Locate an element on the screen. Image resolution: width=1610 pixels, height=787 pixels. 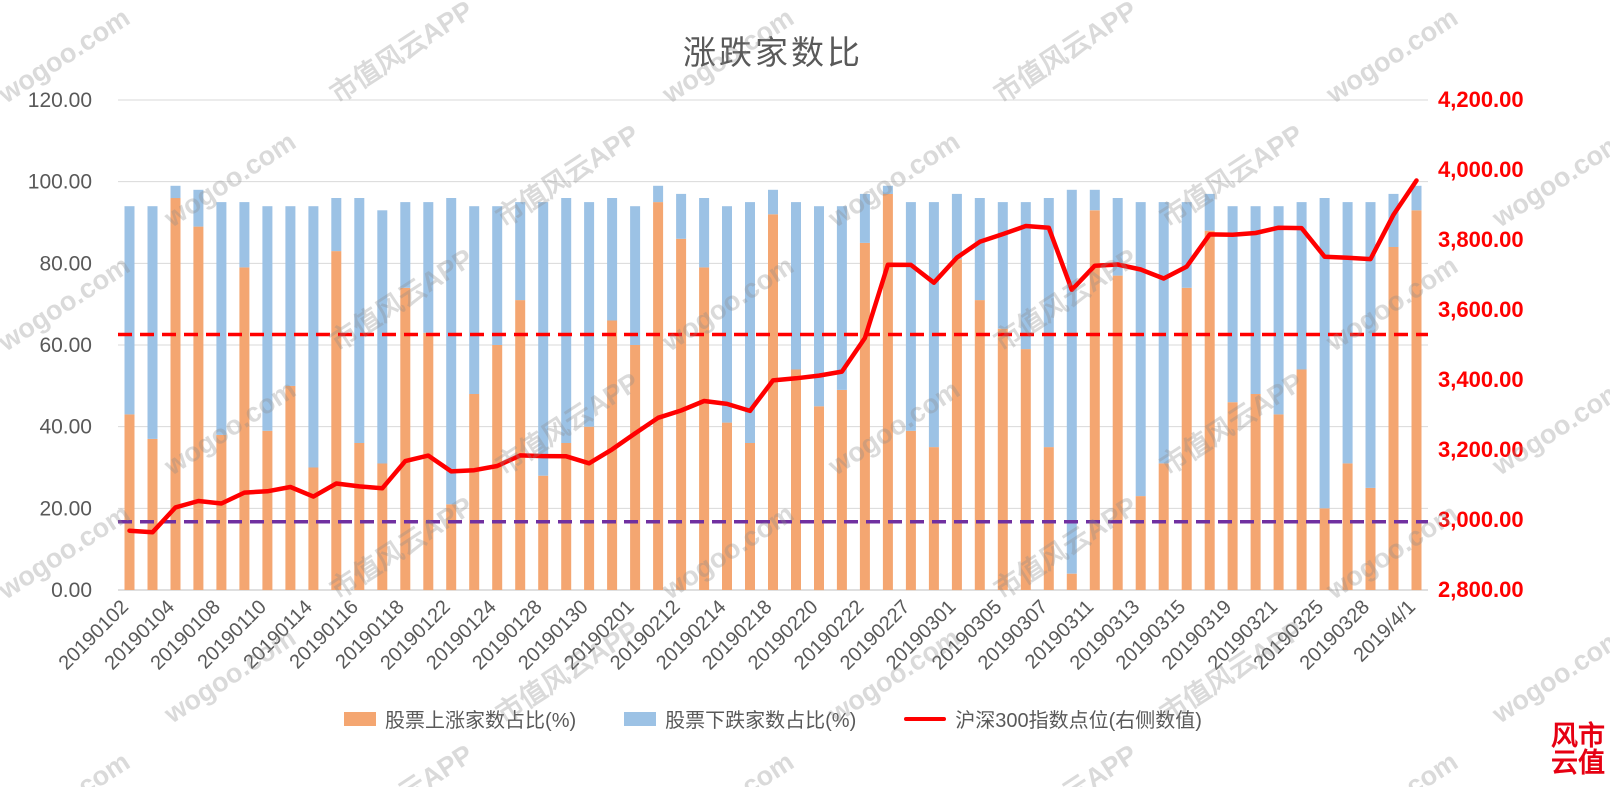
right-axis-label: 3,600.00 is located at coordinates (1481, 309).